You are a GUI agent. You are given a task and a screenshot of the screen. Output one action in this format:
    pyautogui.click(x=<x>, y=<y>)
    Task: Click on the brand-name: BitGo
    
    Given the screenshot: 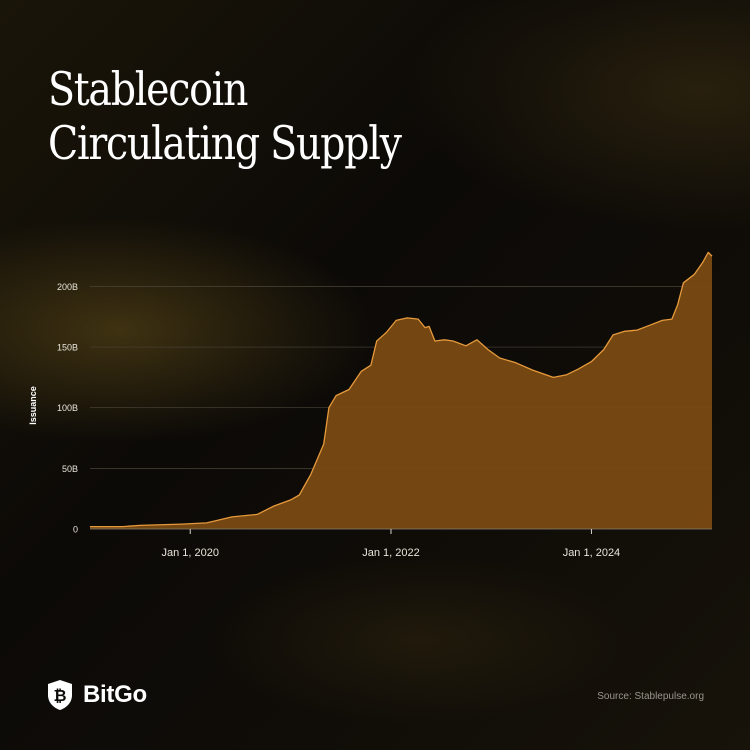 What is the action you would take?
    pyautogui.click(x=115, y=694)
    